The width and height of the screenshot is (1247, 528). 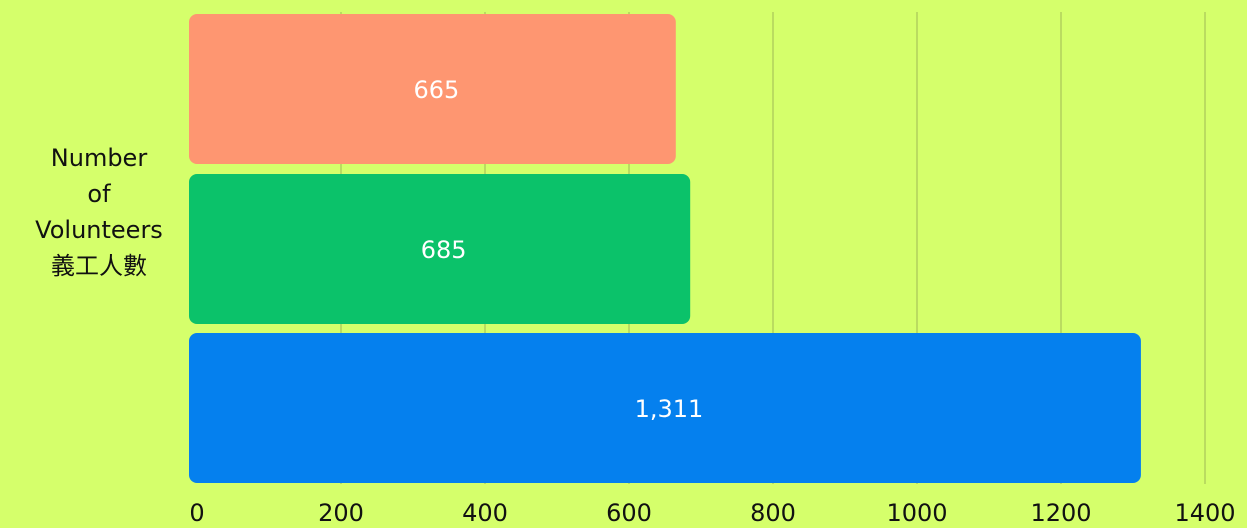 What do you see at coordinates (1060, 513) in the screenshot?
I see `x-tick-label: 1200` at bounding box center [1060, 513].